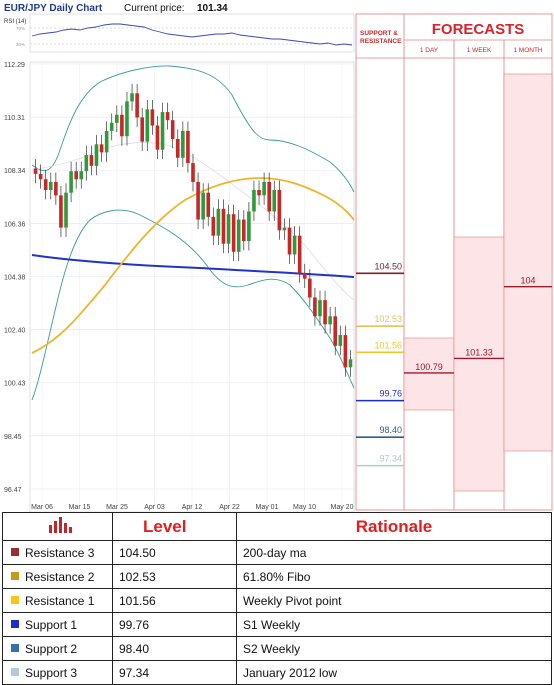 The height and width of the screenshot is (685, 554). What do you see at coordinates (394, 600) in the screenshot?
I see `level-rationale: Weekly Pivot point` at bounding box center [394, 600].